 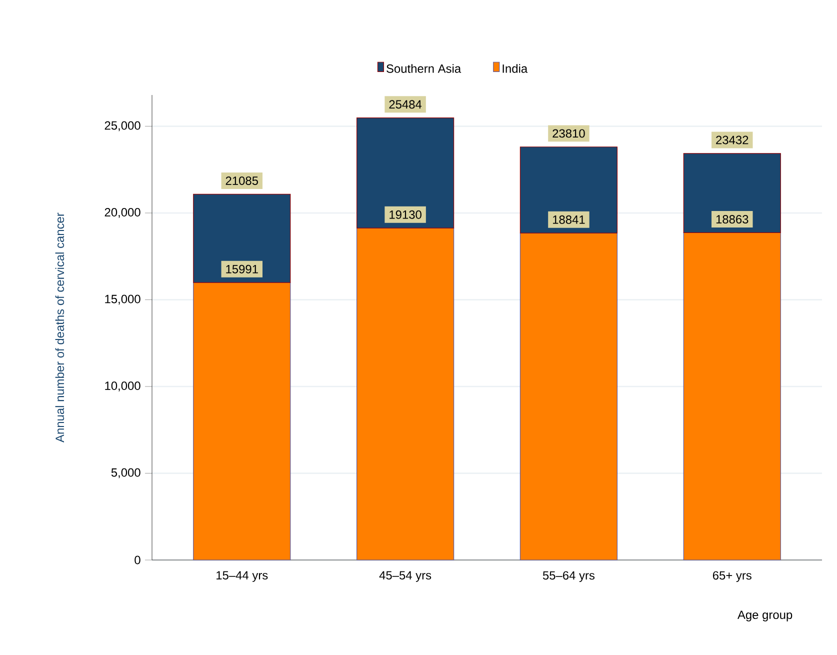 What do you see at coordinates (568, 219) in the screenshot?
I see `data-label: 18841` at bounding box center [568, 219].